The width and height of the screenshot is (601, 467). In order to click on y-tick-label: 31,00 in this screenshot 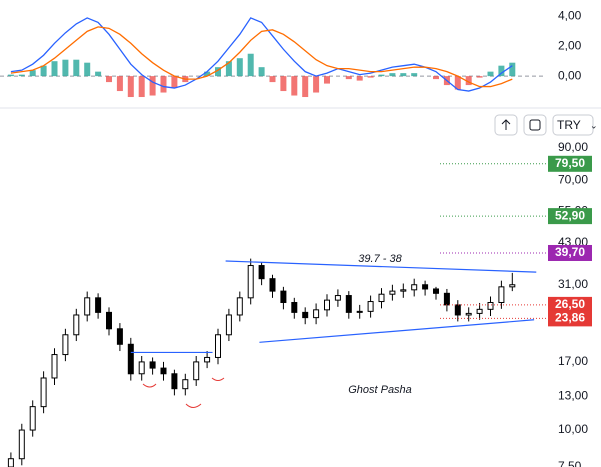, I will do `click(573, 284)`.